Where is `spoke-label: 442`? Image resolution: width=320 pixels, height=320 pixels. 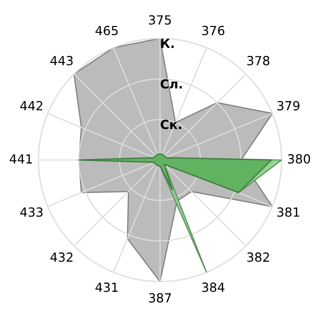 spoke-label: 442 is located at coordinates (31, 105).